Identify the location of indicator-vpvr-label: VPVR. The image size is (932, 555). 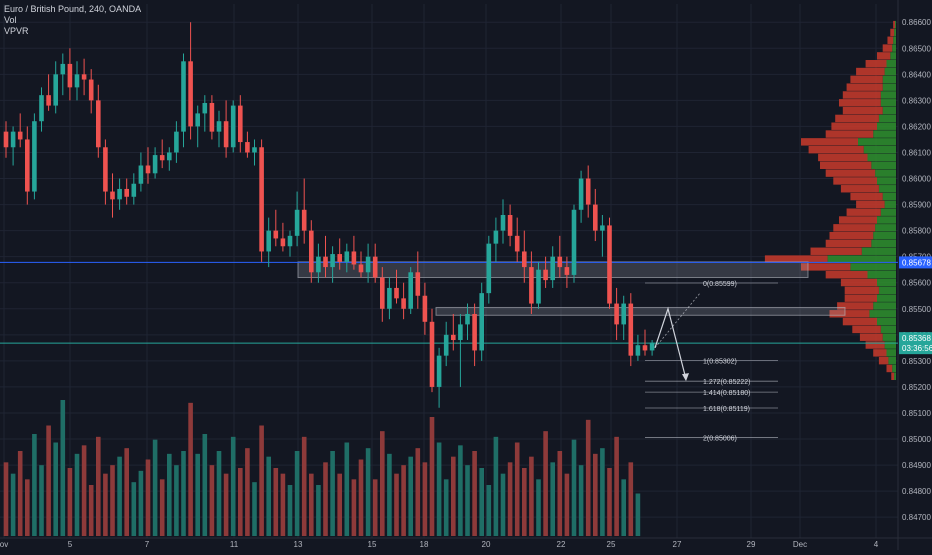
(16, 31).